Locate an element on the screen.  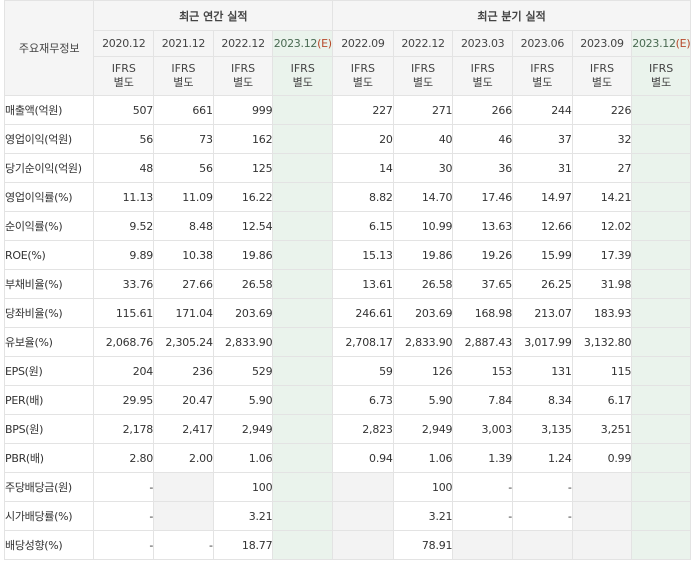
table-cell: 37.65 is located at coordinates (482, 284).